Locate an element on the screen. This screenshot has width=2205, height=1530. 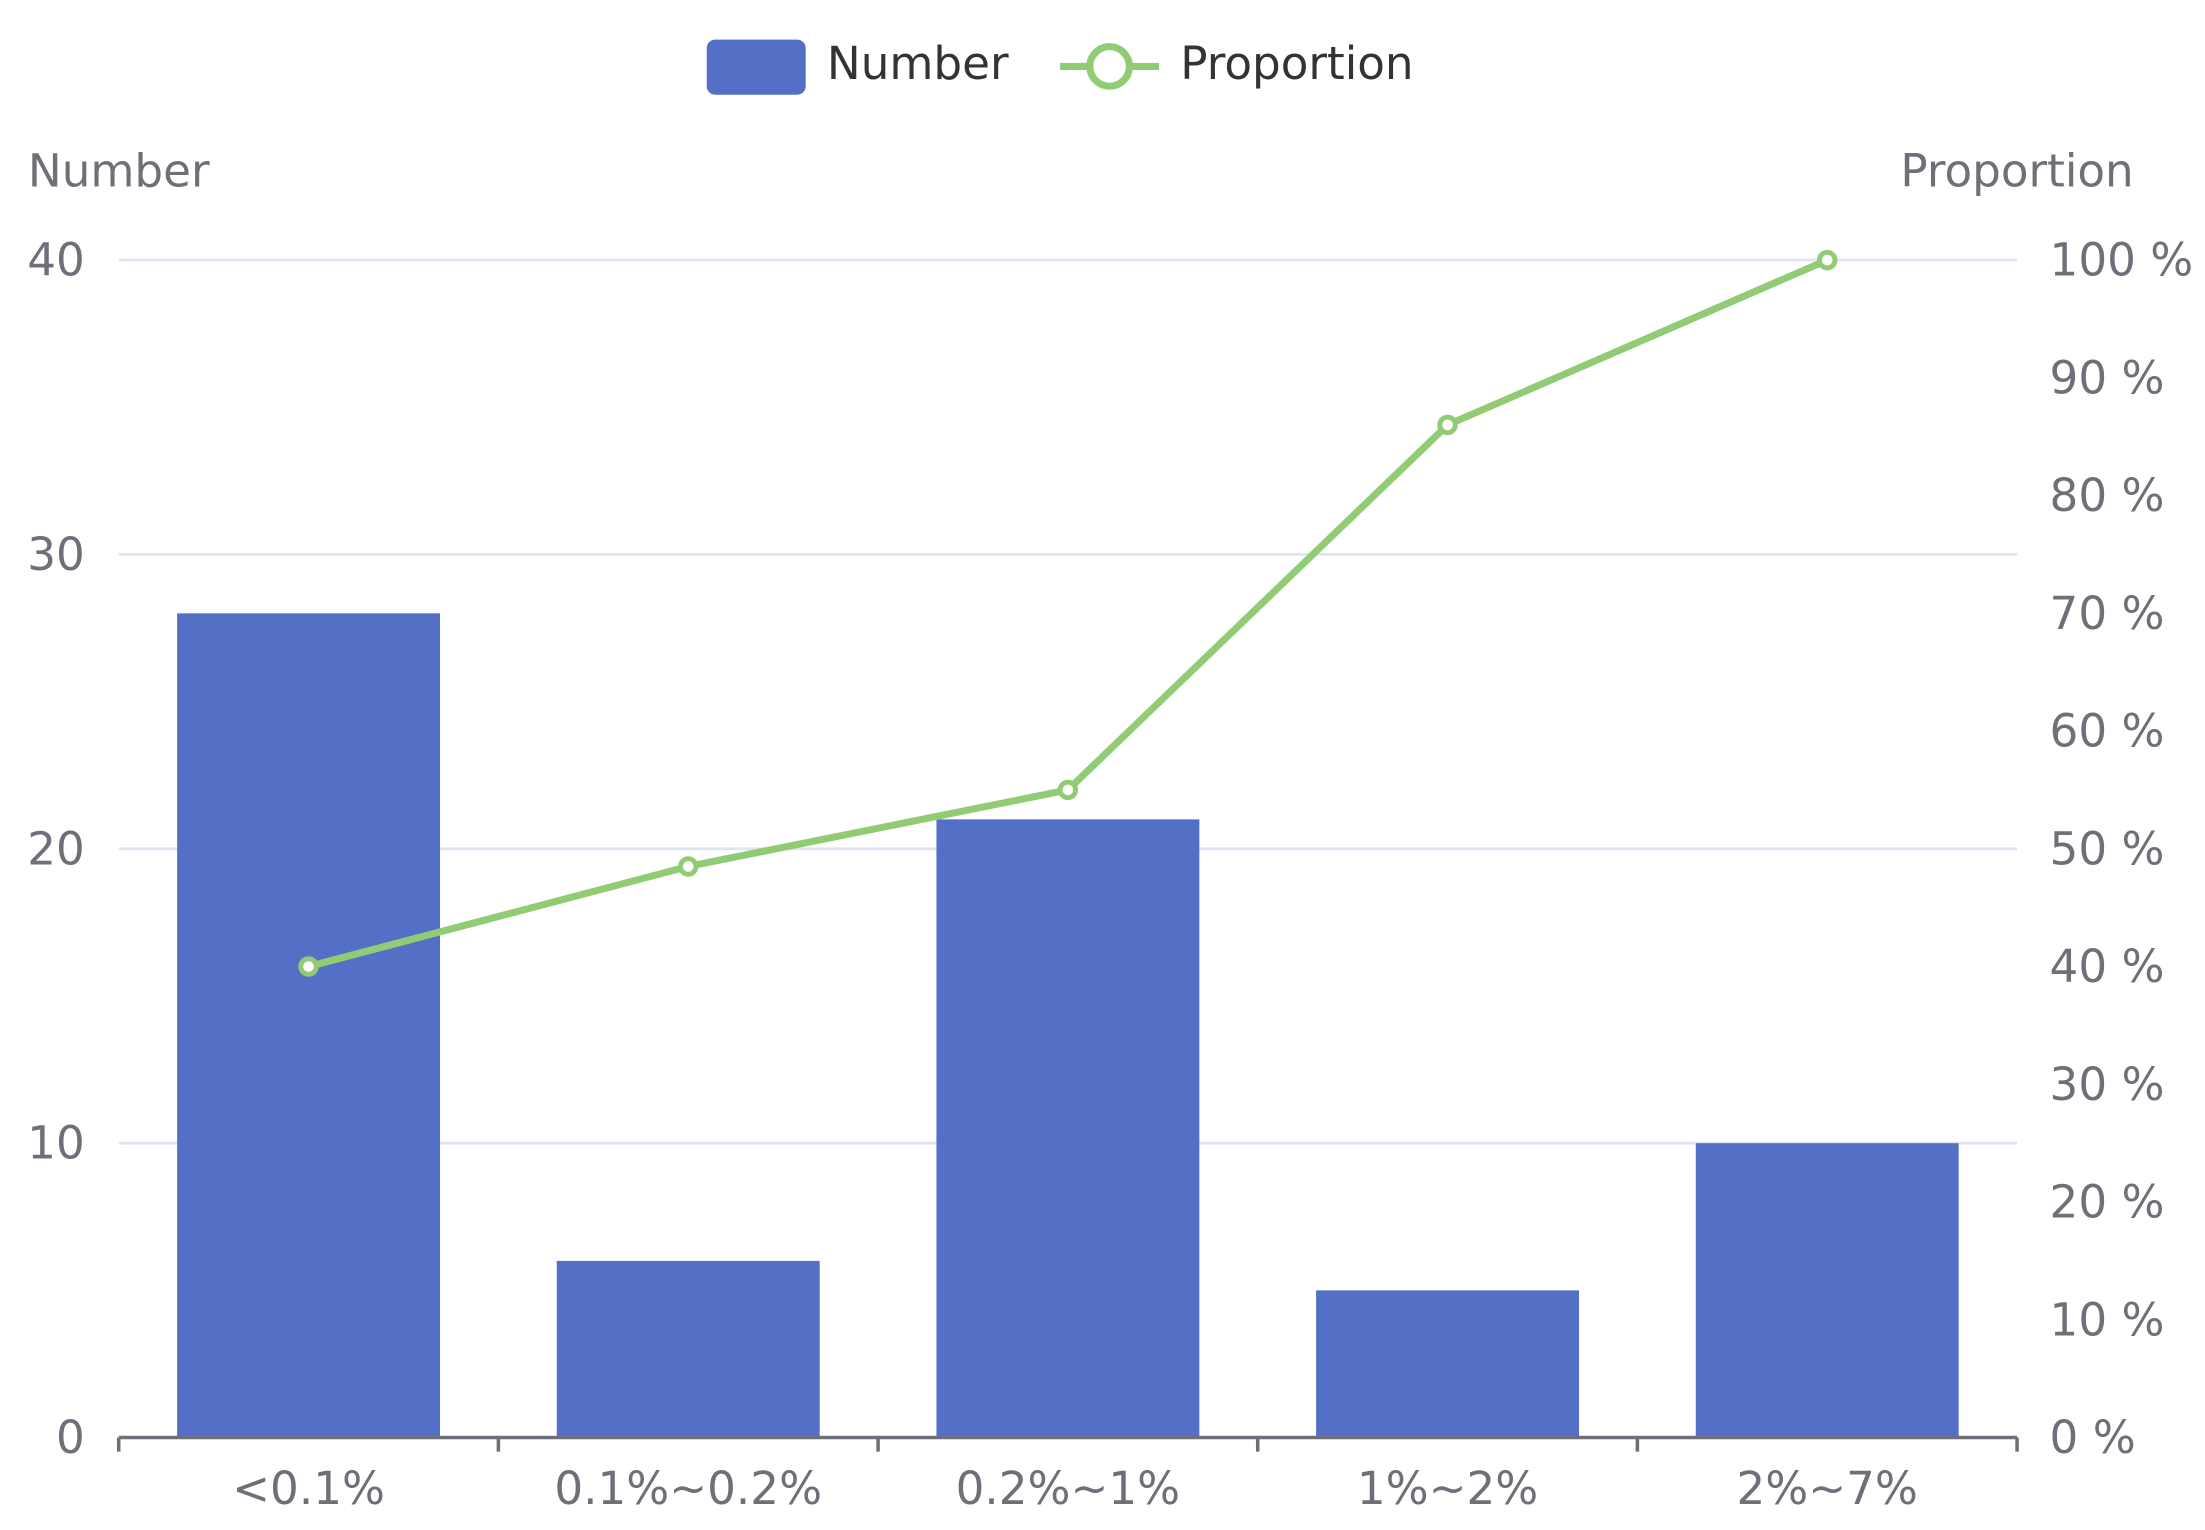
legend-swatch-bar is located at coordinates (756, 67).